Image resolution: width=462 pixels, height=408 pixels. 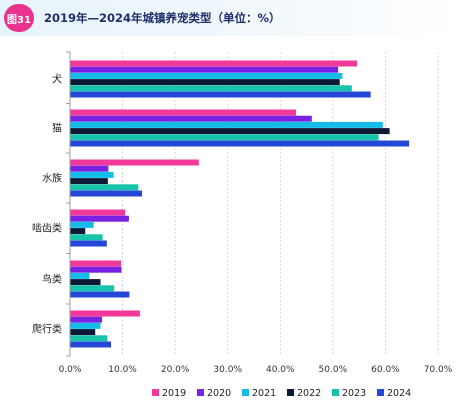 I want to click on legend-swatch-2024, so click(x=380, y=392).